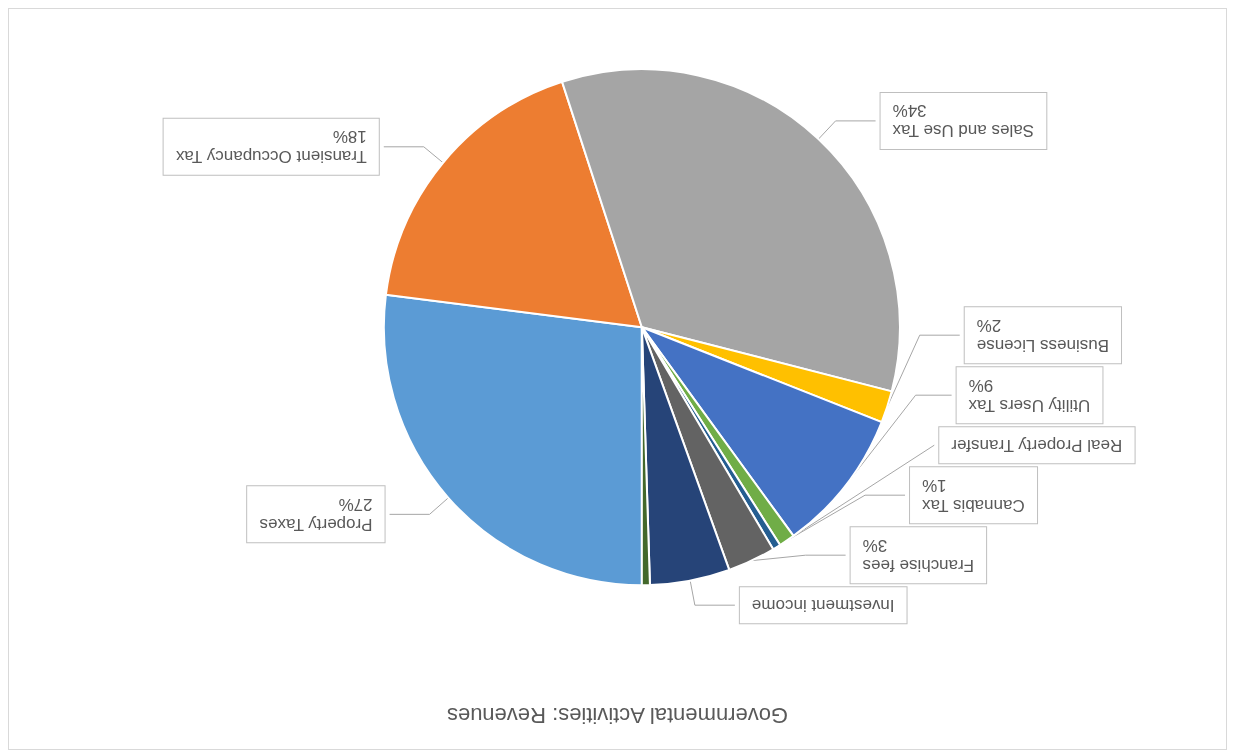 The image size is (1233, 756). What do you see at coordinates (963, 131) in the screenshot?
I see `slice-label: Sales and Use Tax` at bounding box center [963, 131].